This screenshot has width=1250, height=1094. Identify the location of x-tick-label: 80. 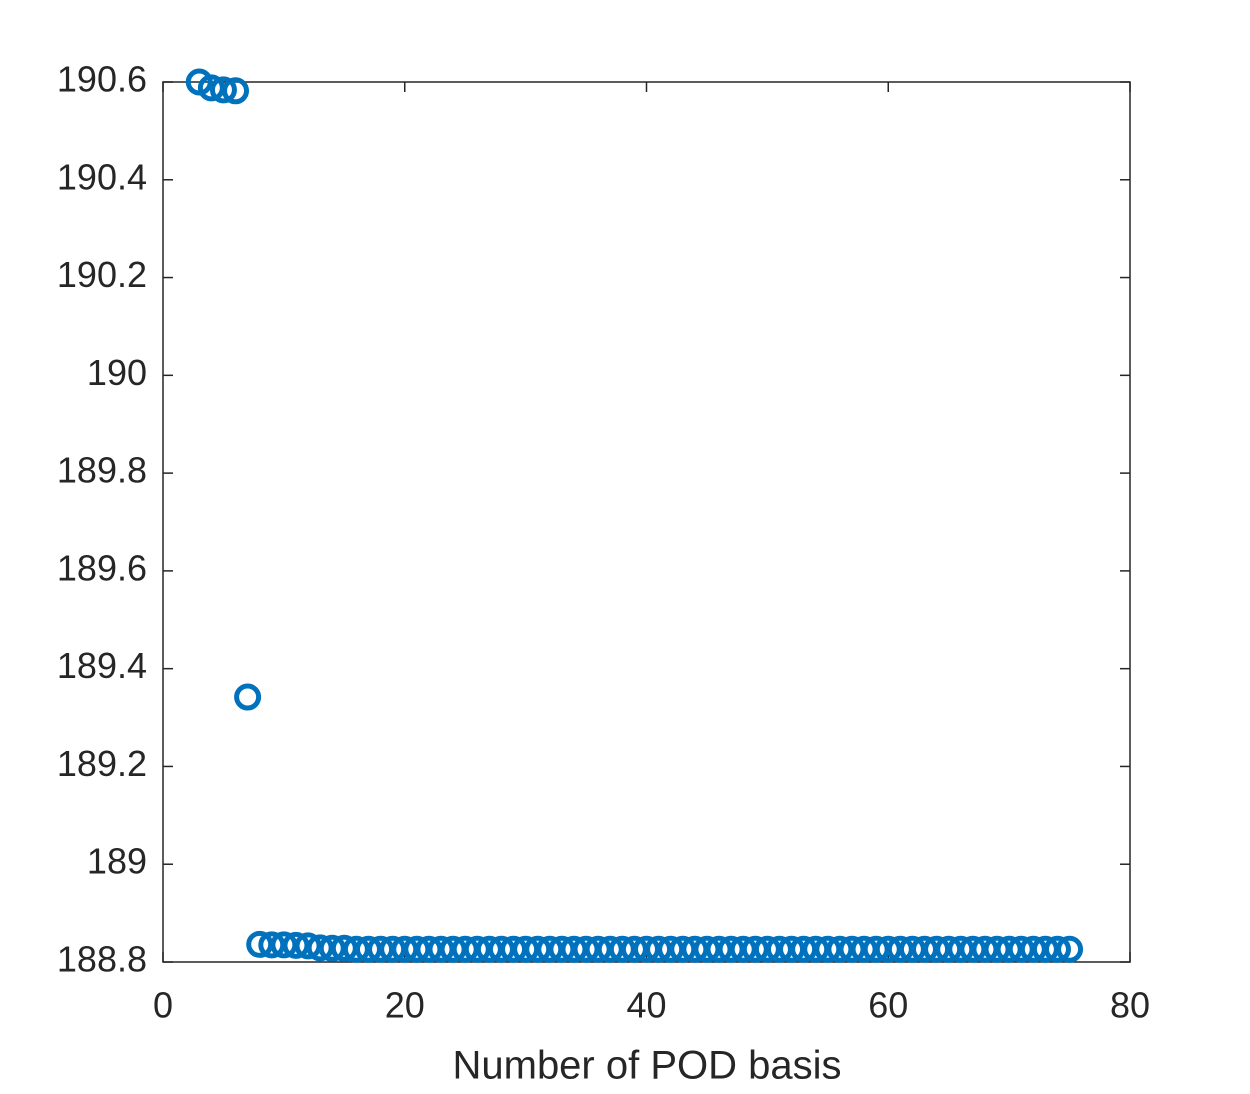
(1130, 1005).